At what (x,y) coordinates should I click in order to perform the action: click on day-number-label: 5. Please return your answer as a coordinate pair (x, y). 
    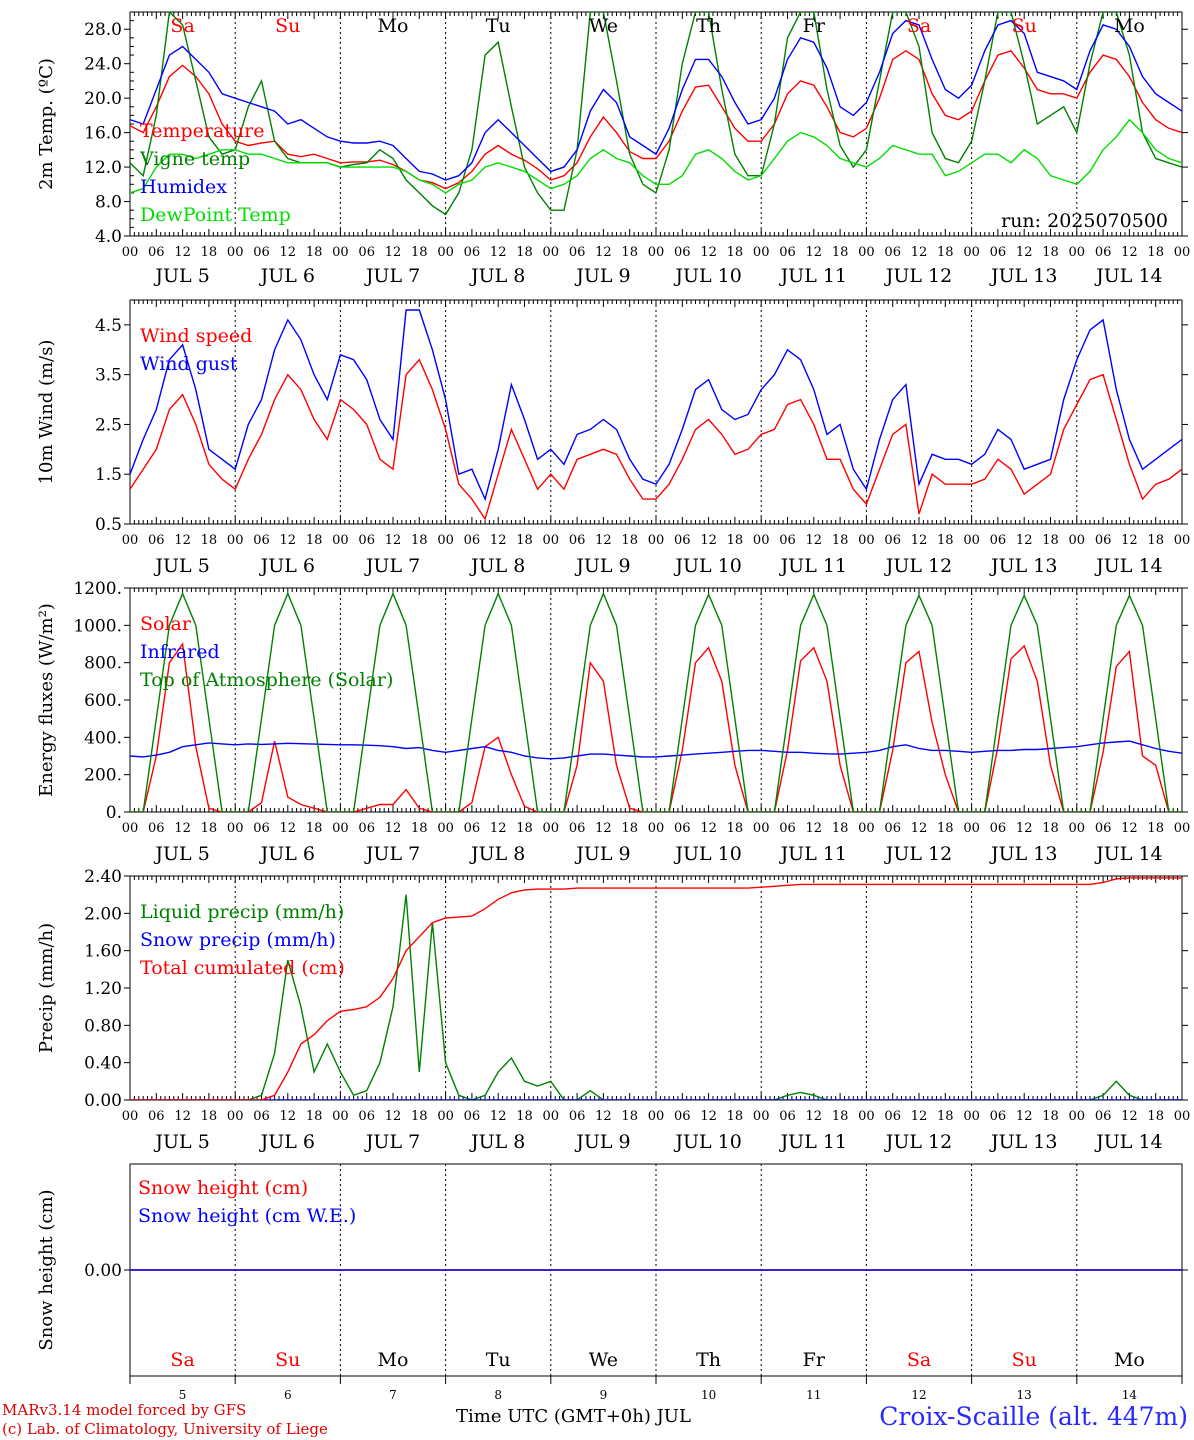
    Looking at the image, I should click on (183, 1395).